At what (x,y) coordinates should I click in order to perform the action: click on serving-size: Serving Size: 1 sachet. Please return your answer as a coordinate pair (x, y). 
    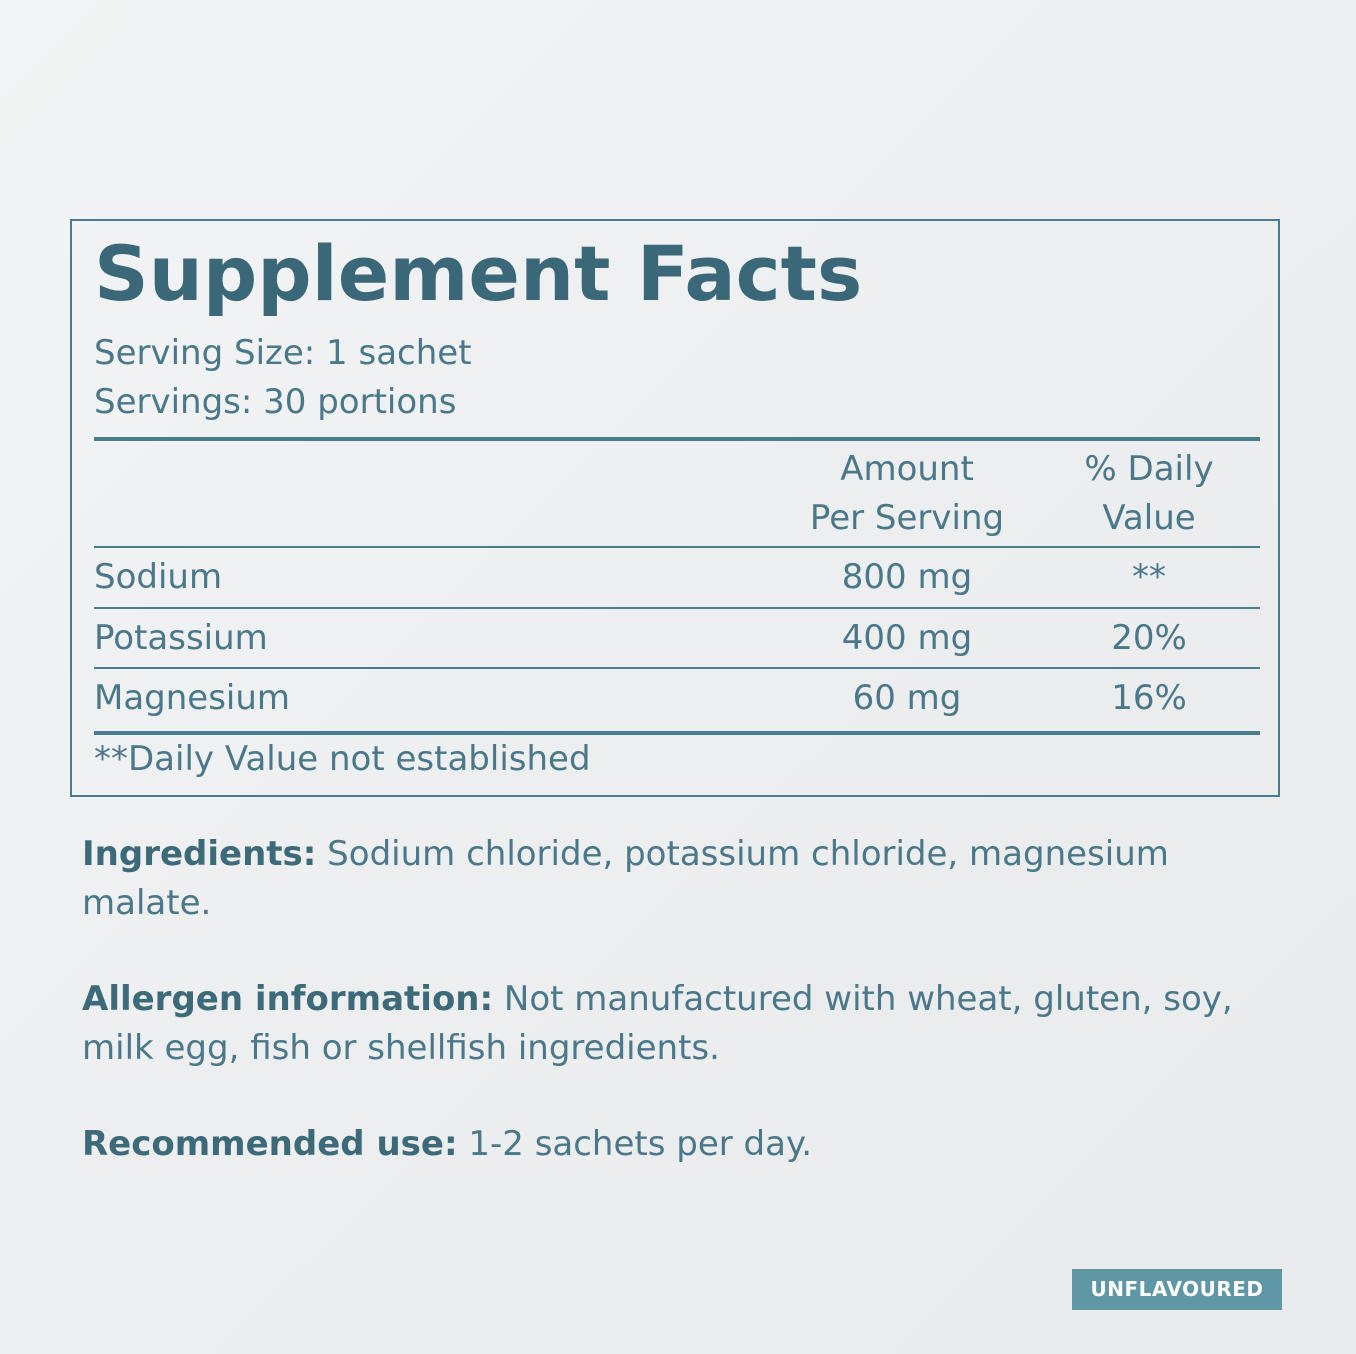
    Looking at the image, I should click on (283, 353).